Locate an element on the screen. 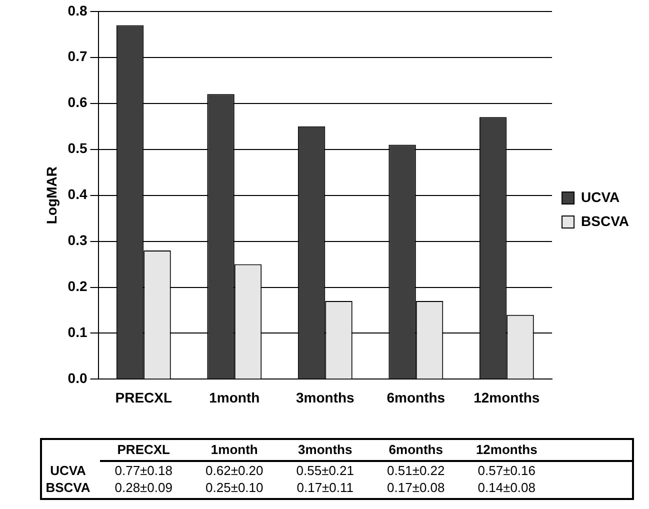  y-tick-label: 0.6 is located at coordinates (78, 102).